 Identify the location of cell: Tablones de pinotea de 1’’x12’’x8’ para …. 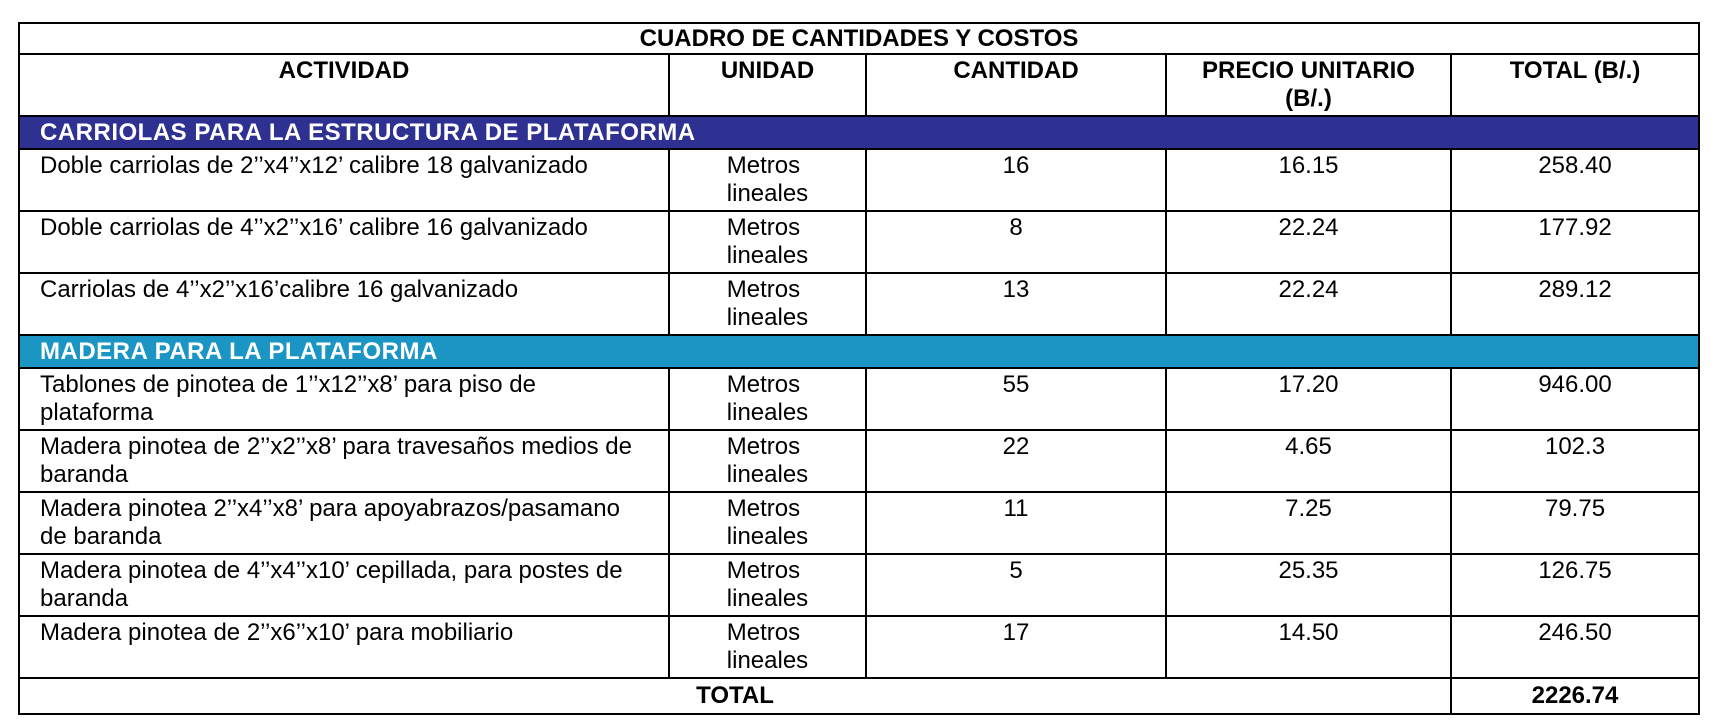
(344, 399).